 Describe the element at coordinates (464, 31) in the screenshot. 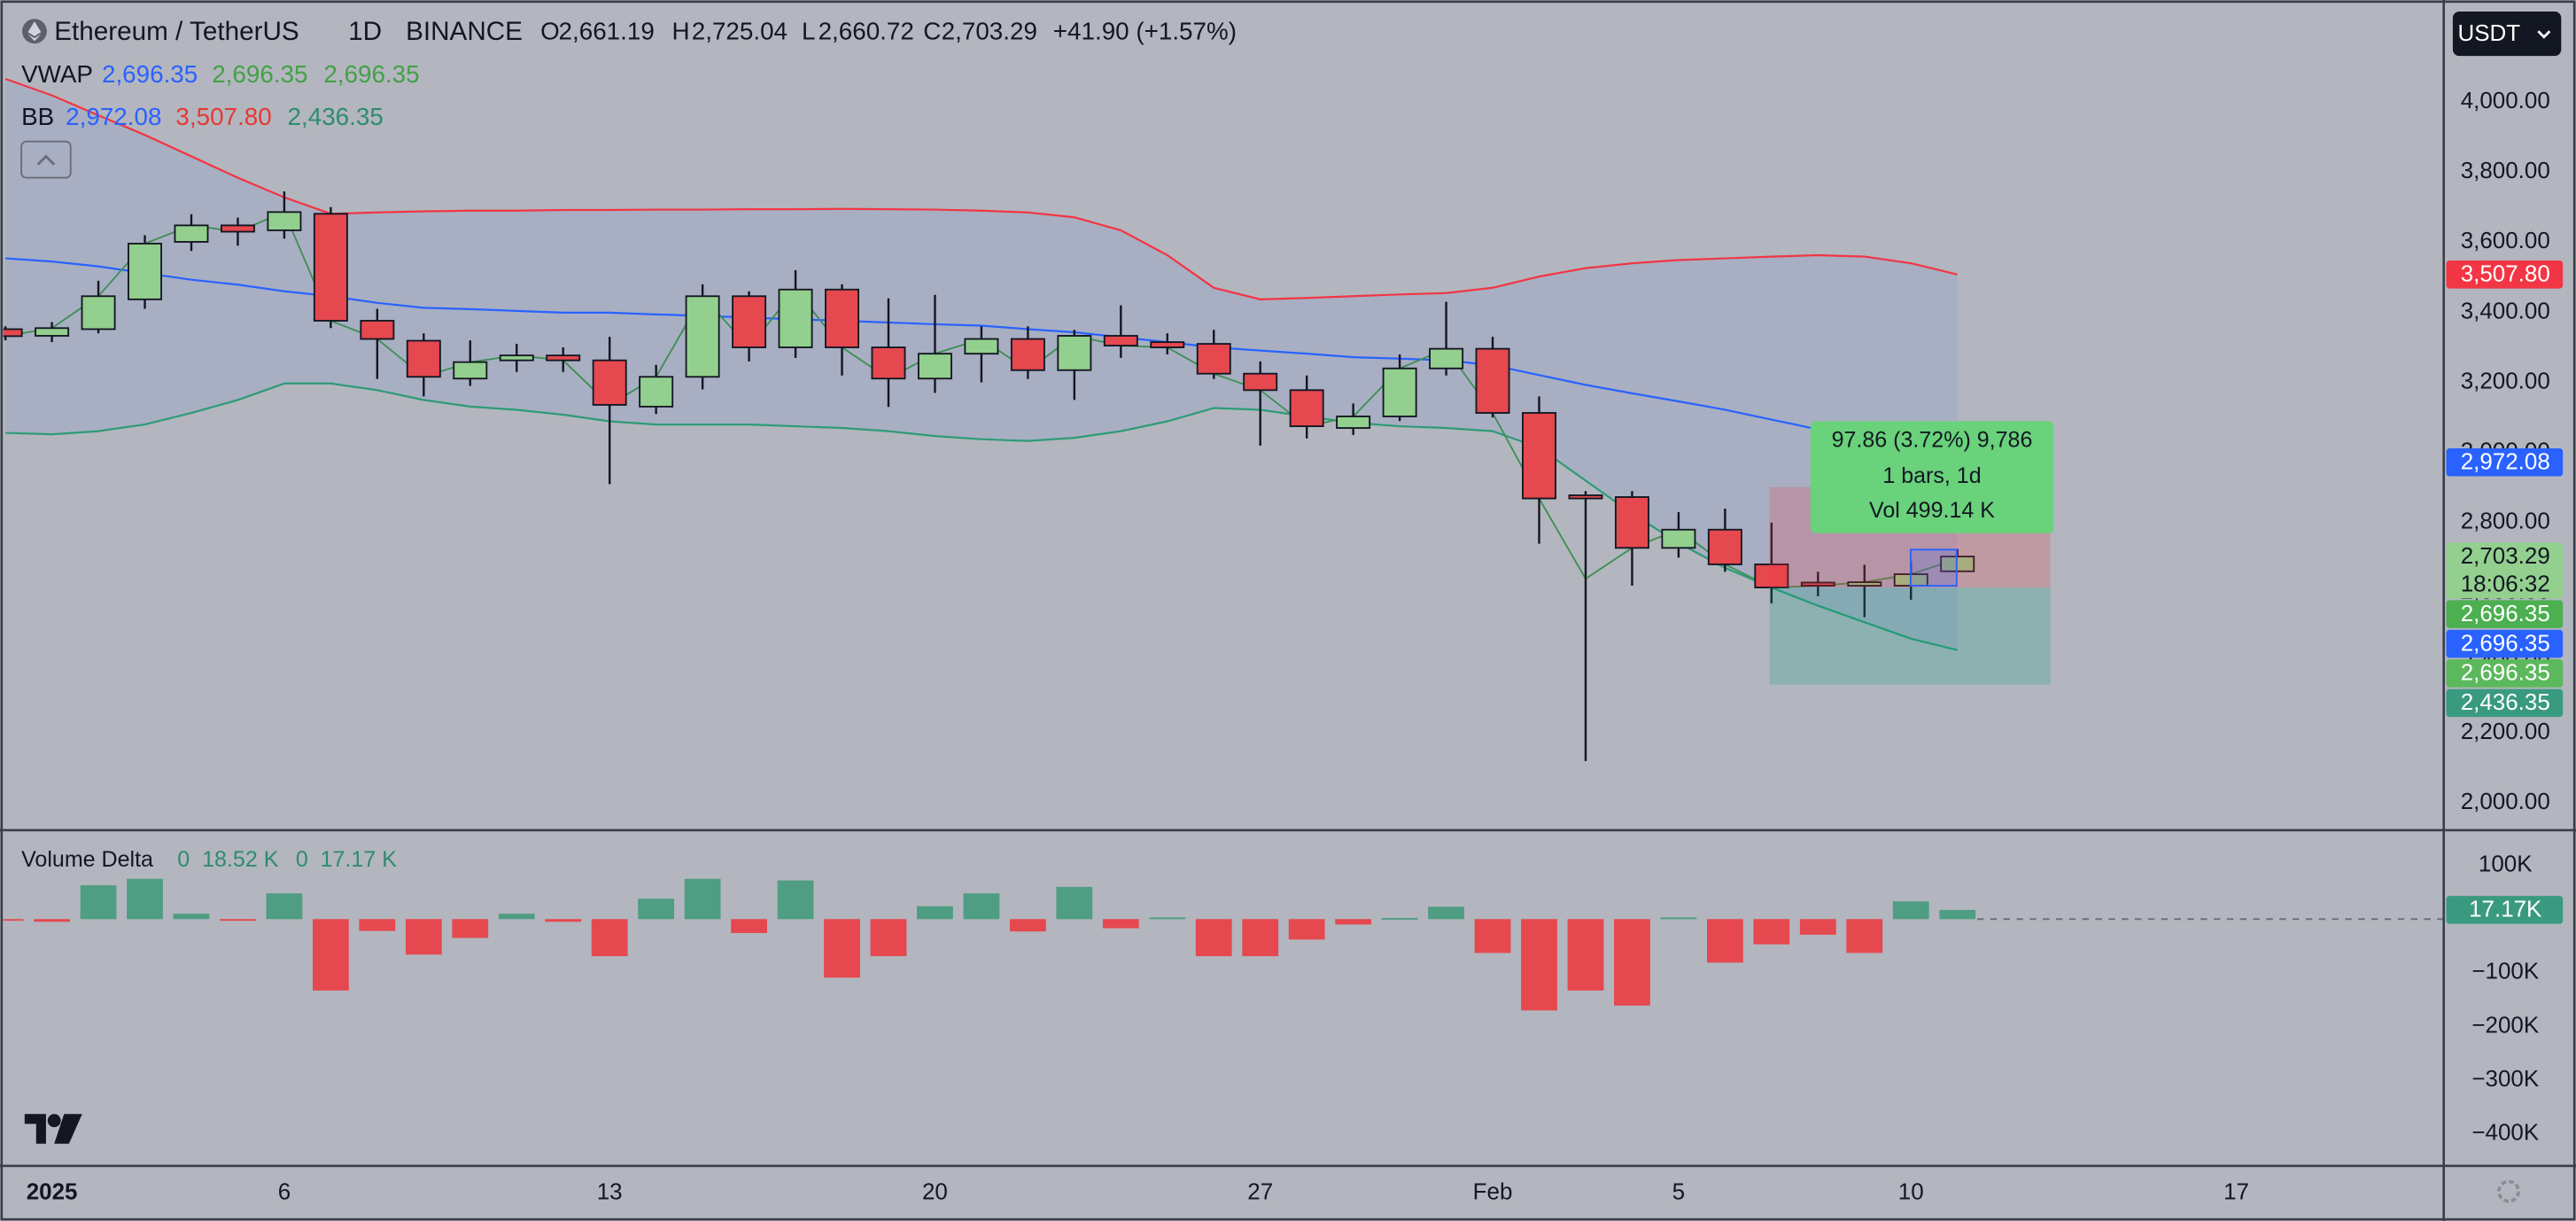

I see `exchange: BINANCE` at that location.